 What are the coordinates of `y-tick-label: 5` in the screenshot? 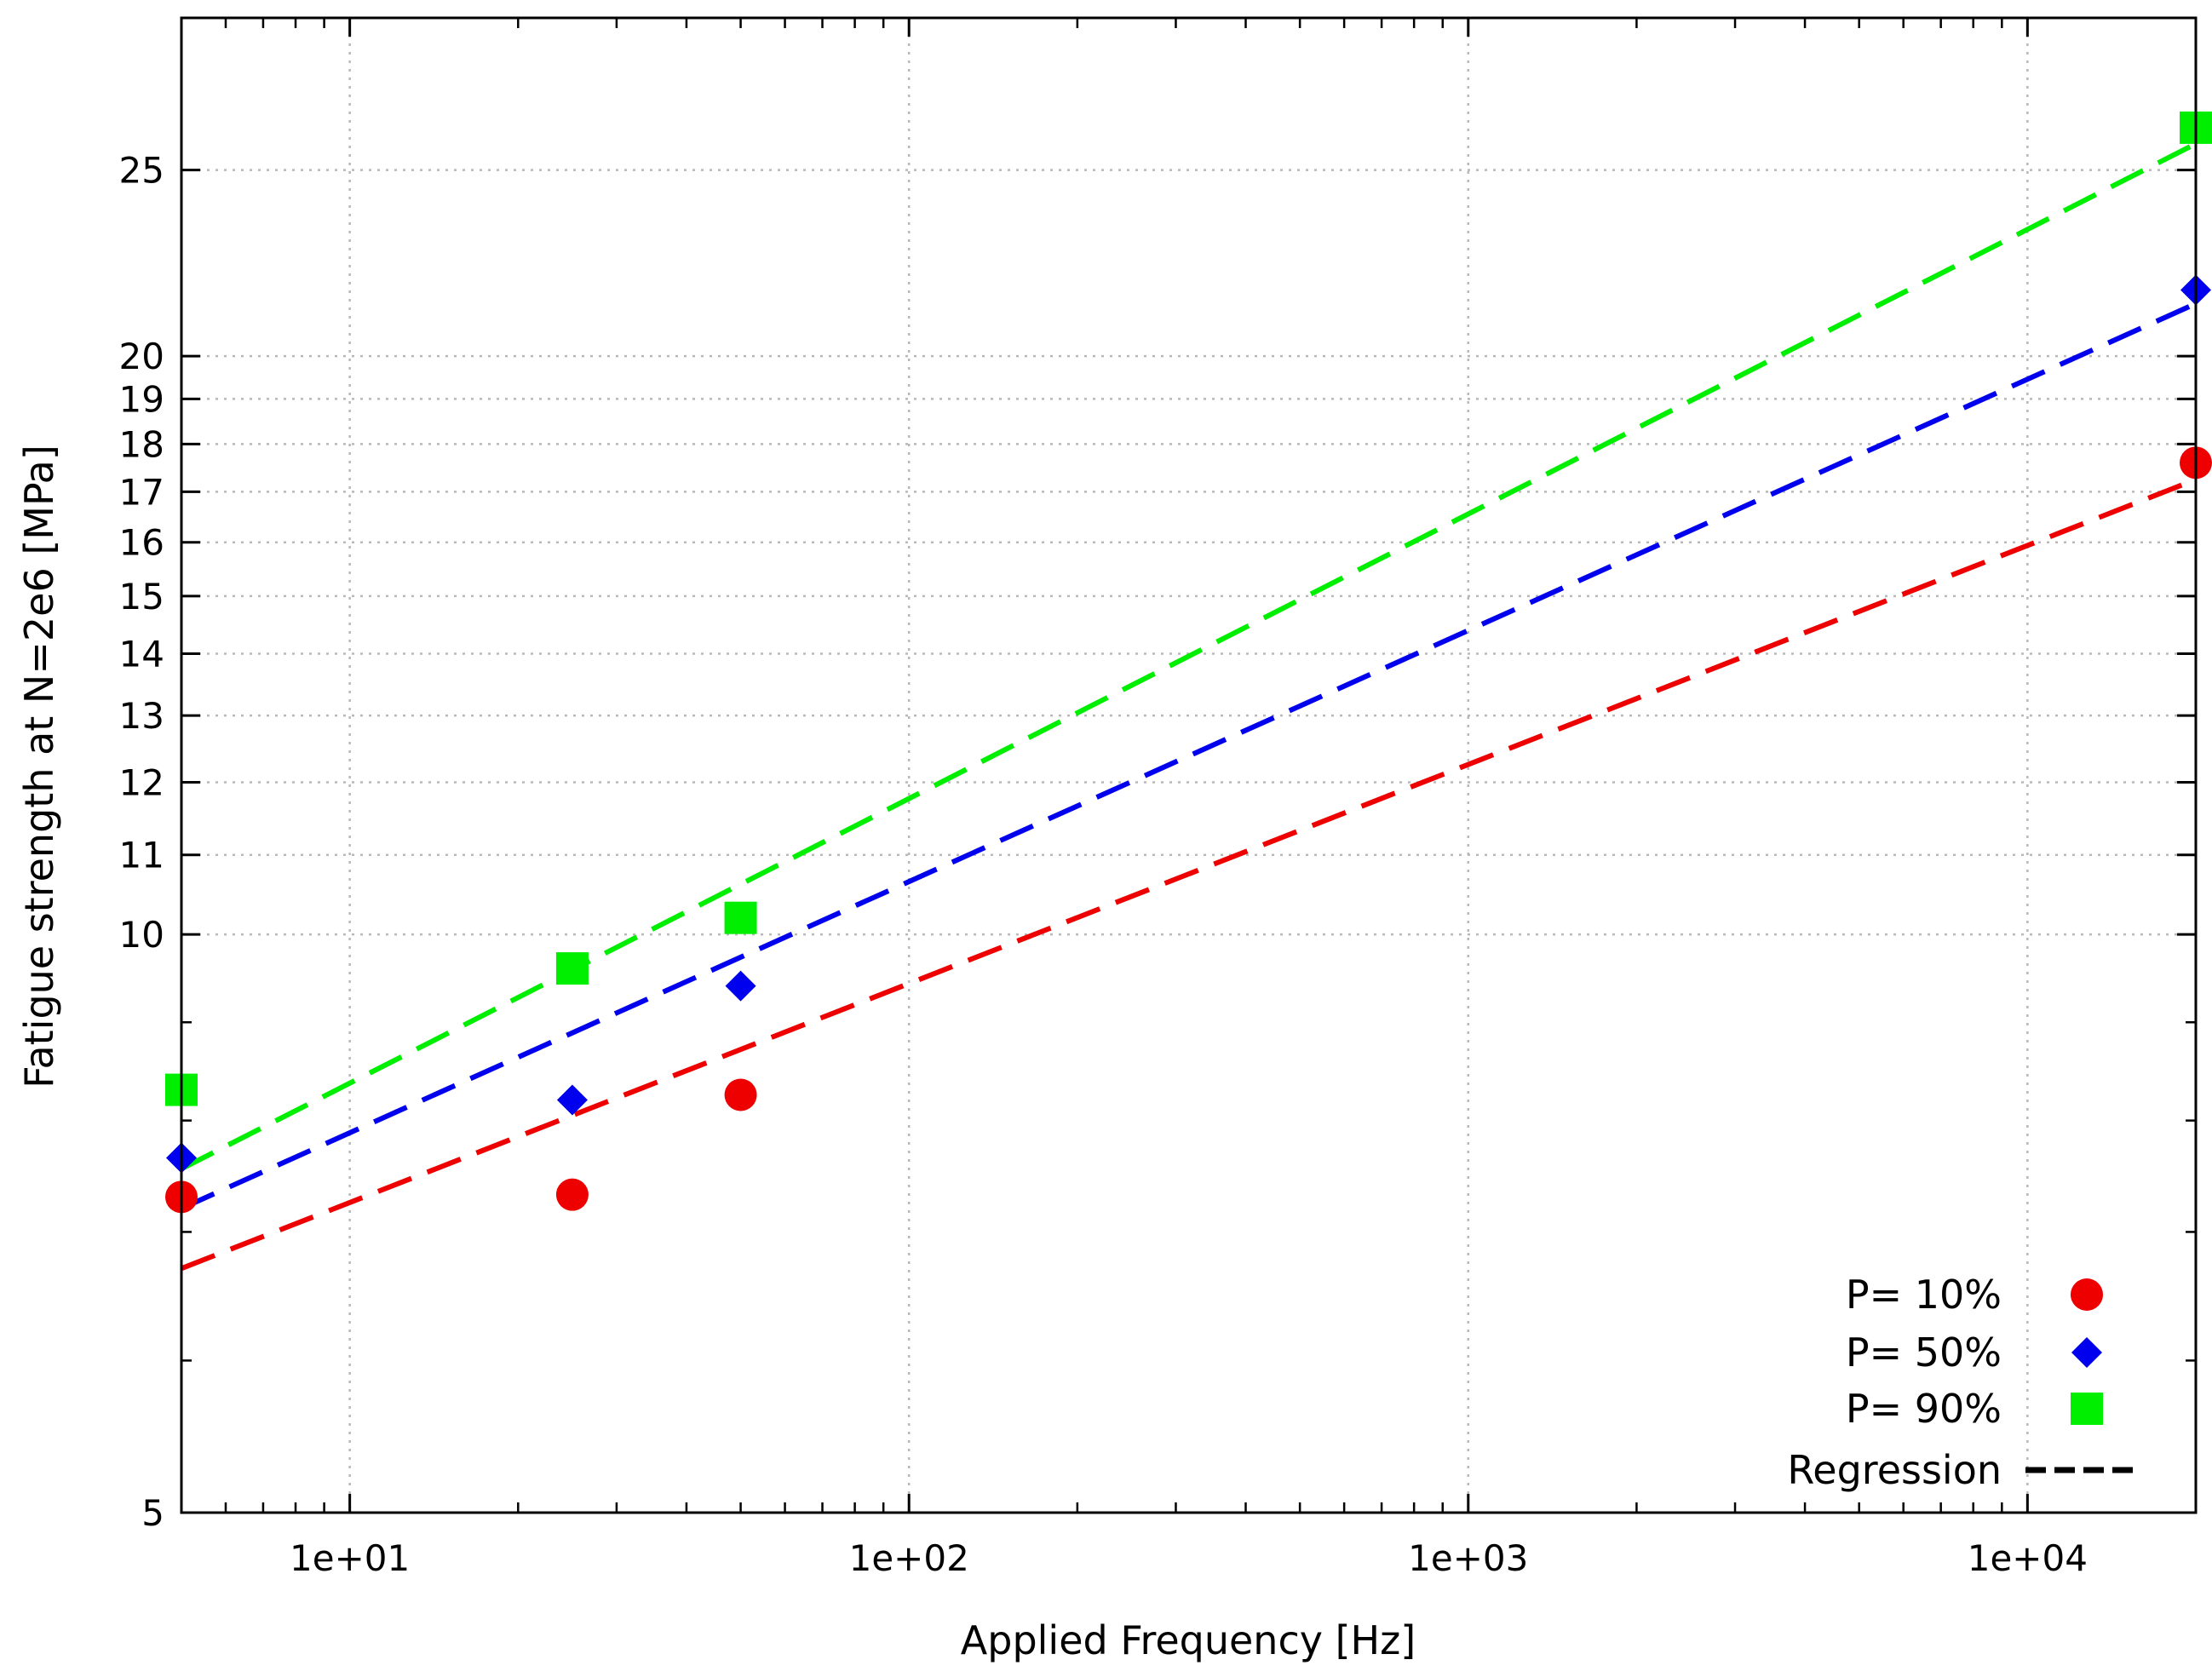 It's located at (152, 1513).